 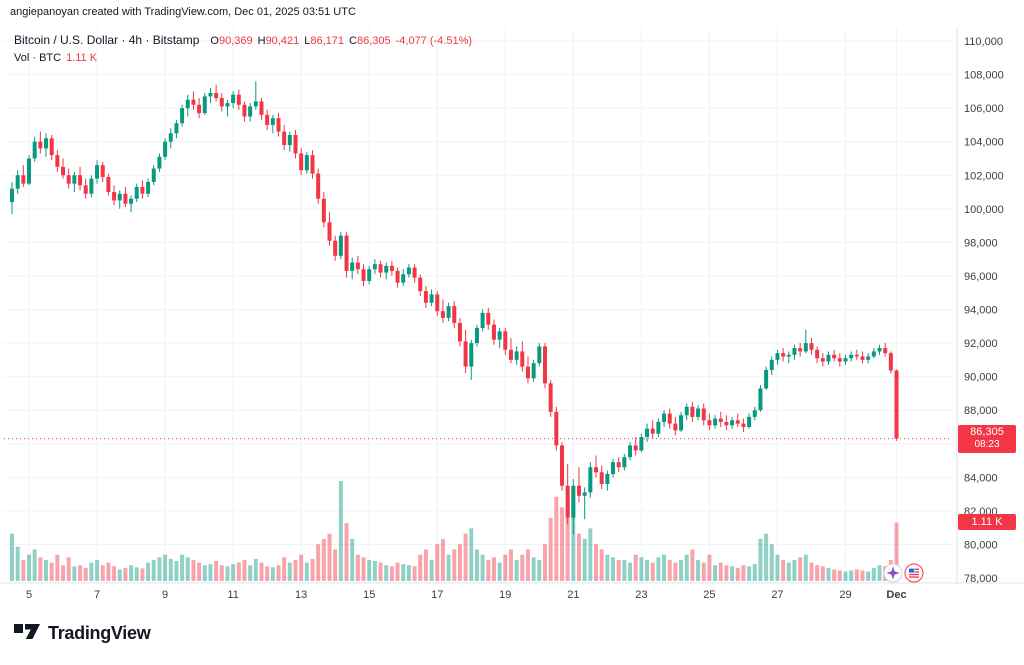 What do you see at coordinates (82, 58) in the screenshot?
I see `volume-value: 1.11 K` at bounding box center [82, 58].